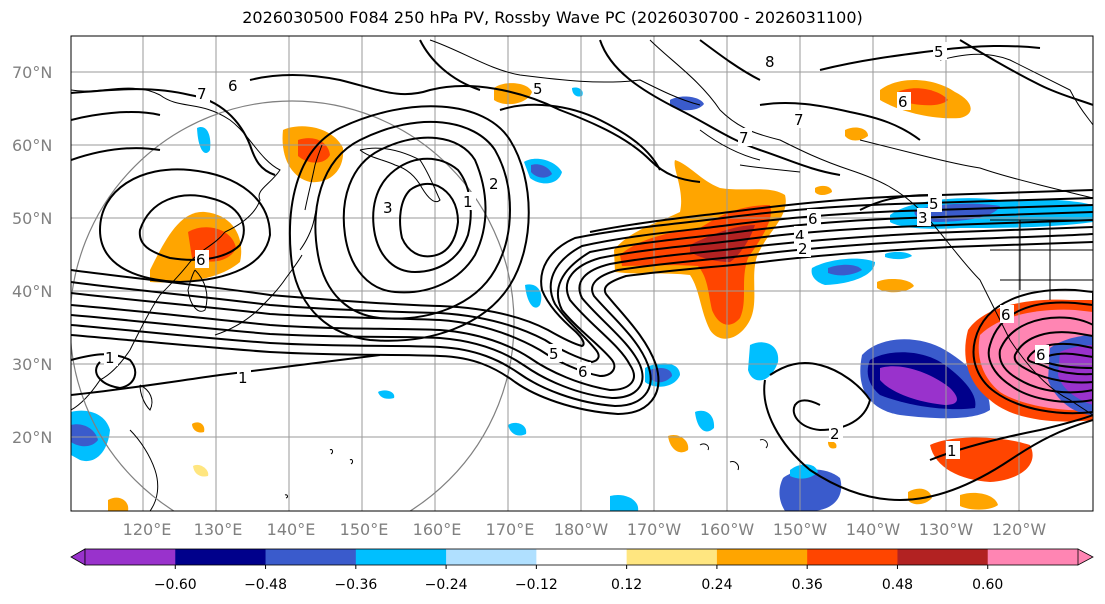 The width and height of the screenshot is (1105, 604). What do you see at coordinates (364, 529) in the screenshot?
I see `lon-label: 150°E` at bounding box center [364, 529].